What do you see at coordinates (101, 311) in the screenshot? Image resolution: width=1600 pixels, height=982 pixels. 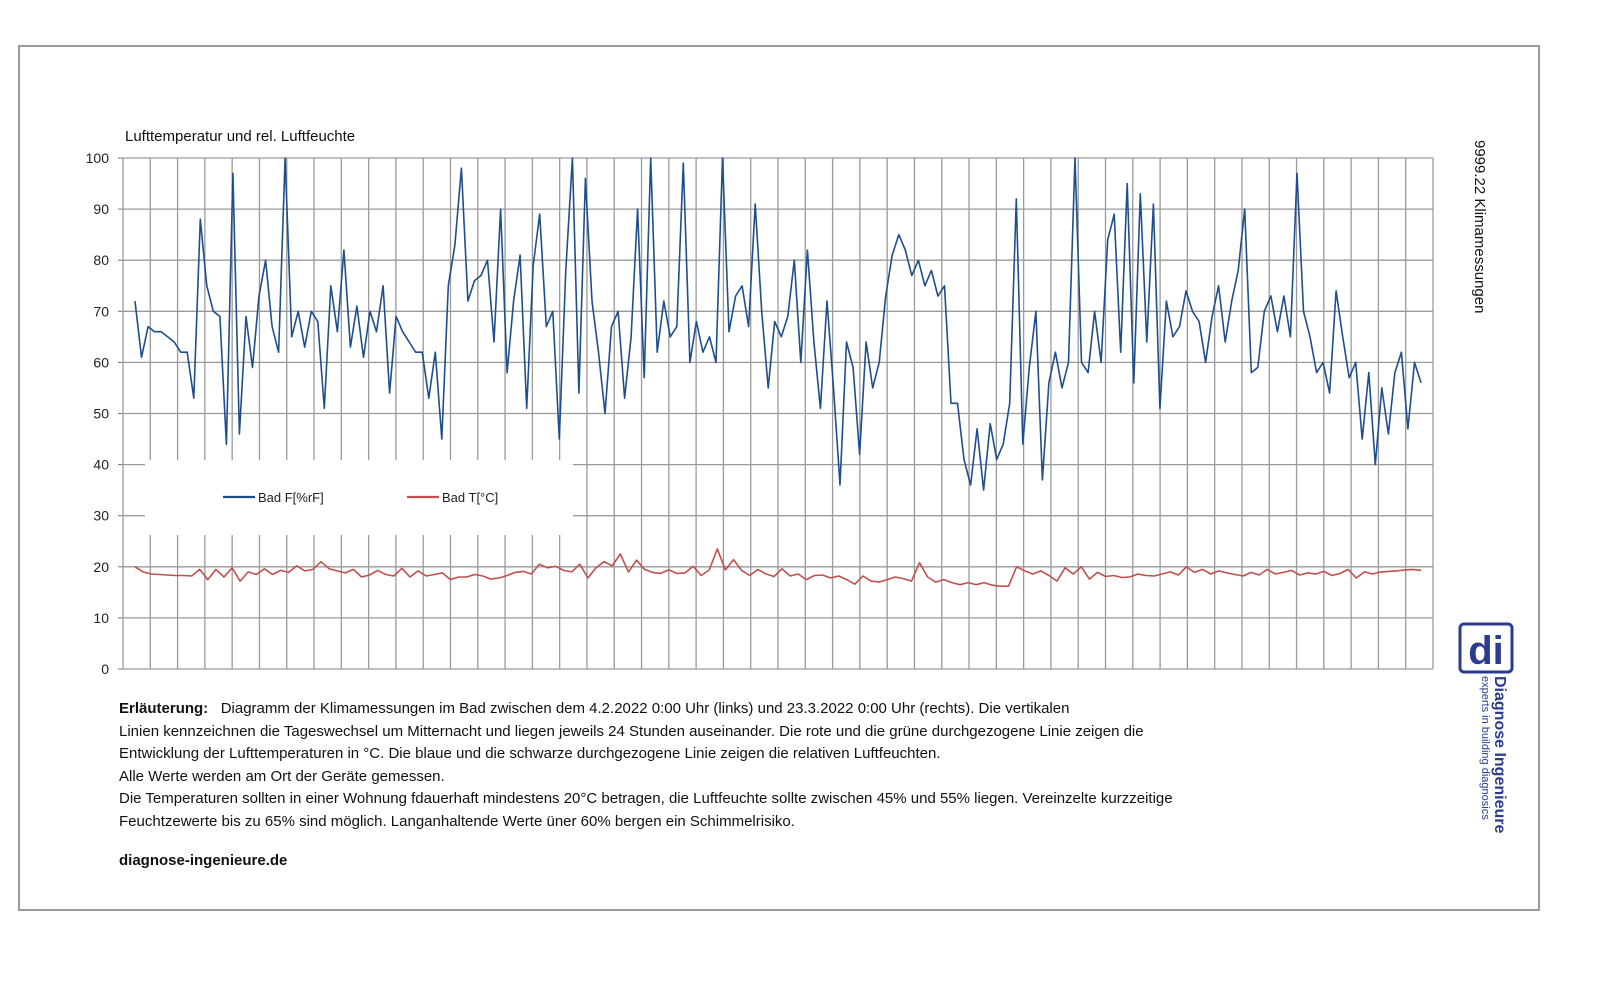 I see `tick-label-y: 70` at bounding box center [101, 311].